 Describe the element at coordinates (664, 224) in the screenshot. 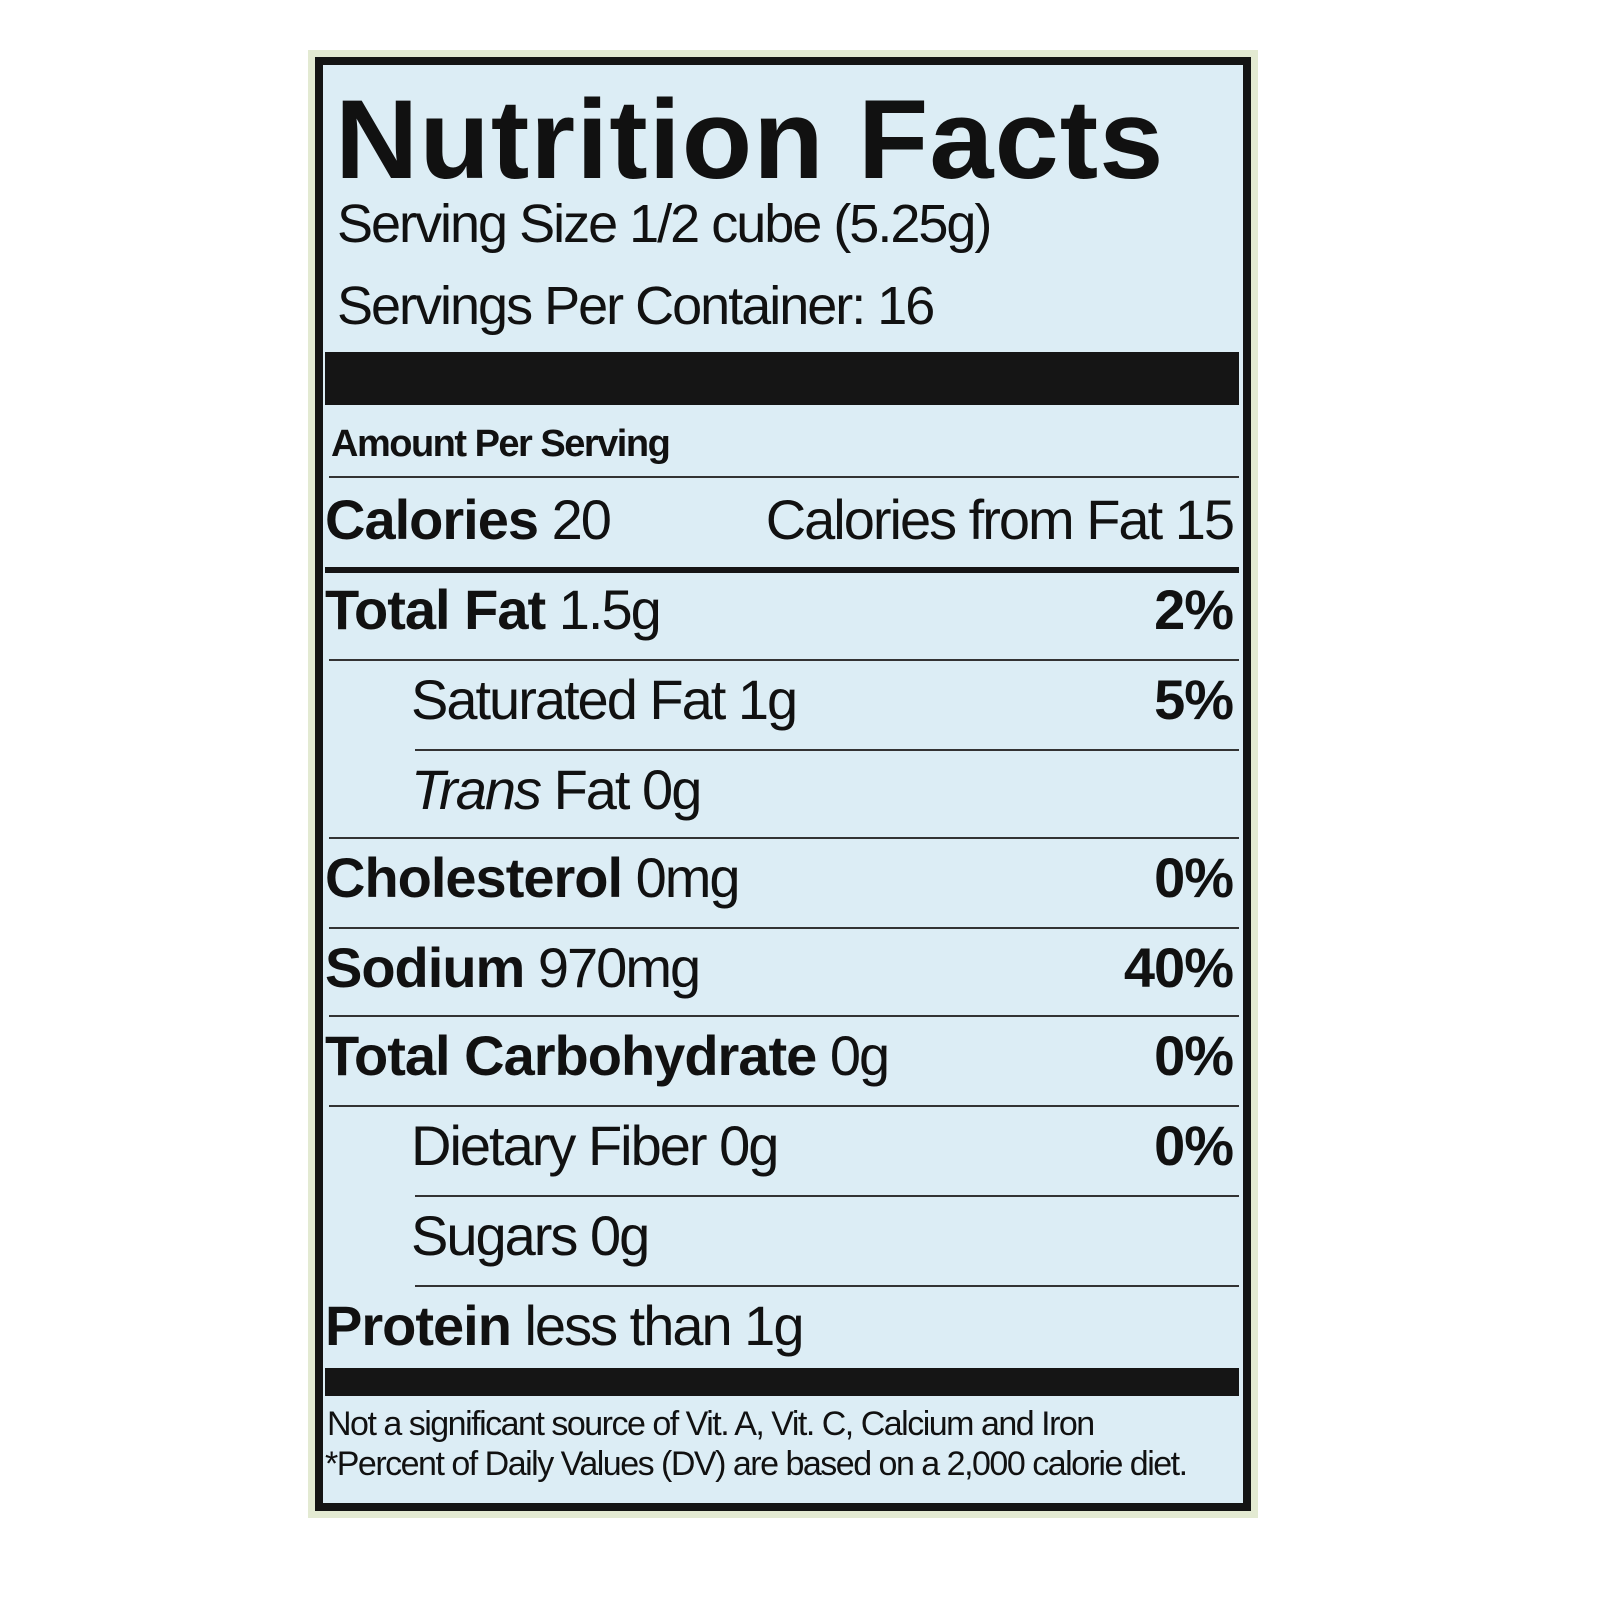

I see `serving-size: Serving Size 1/2 cube (5.25g)` at that location.